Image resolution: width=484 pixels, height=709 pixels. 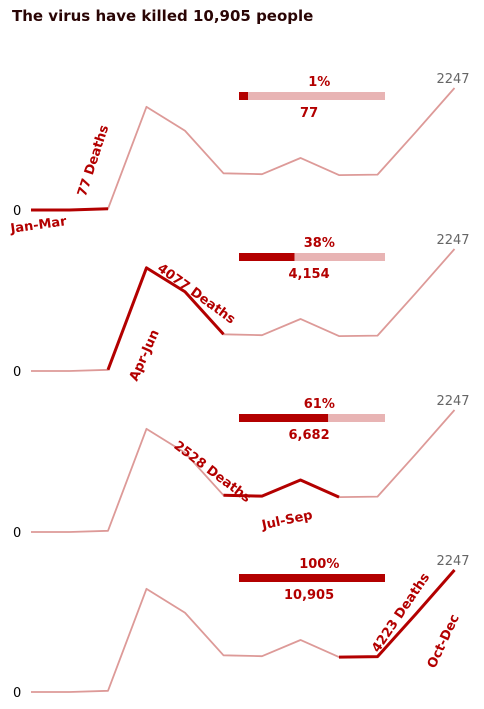 I want to click on cumulative-deaths-label: 4,154, so click(x=309, y=274).